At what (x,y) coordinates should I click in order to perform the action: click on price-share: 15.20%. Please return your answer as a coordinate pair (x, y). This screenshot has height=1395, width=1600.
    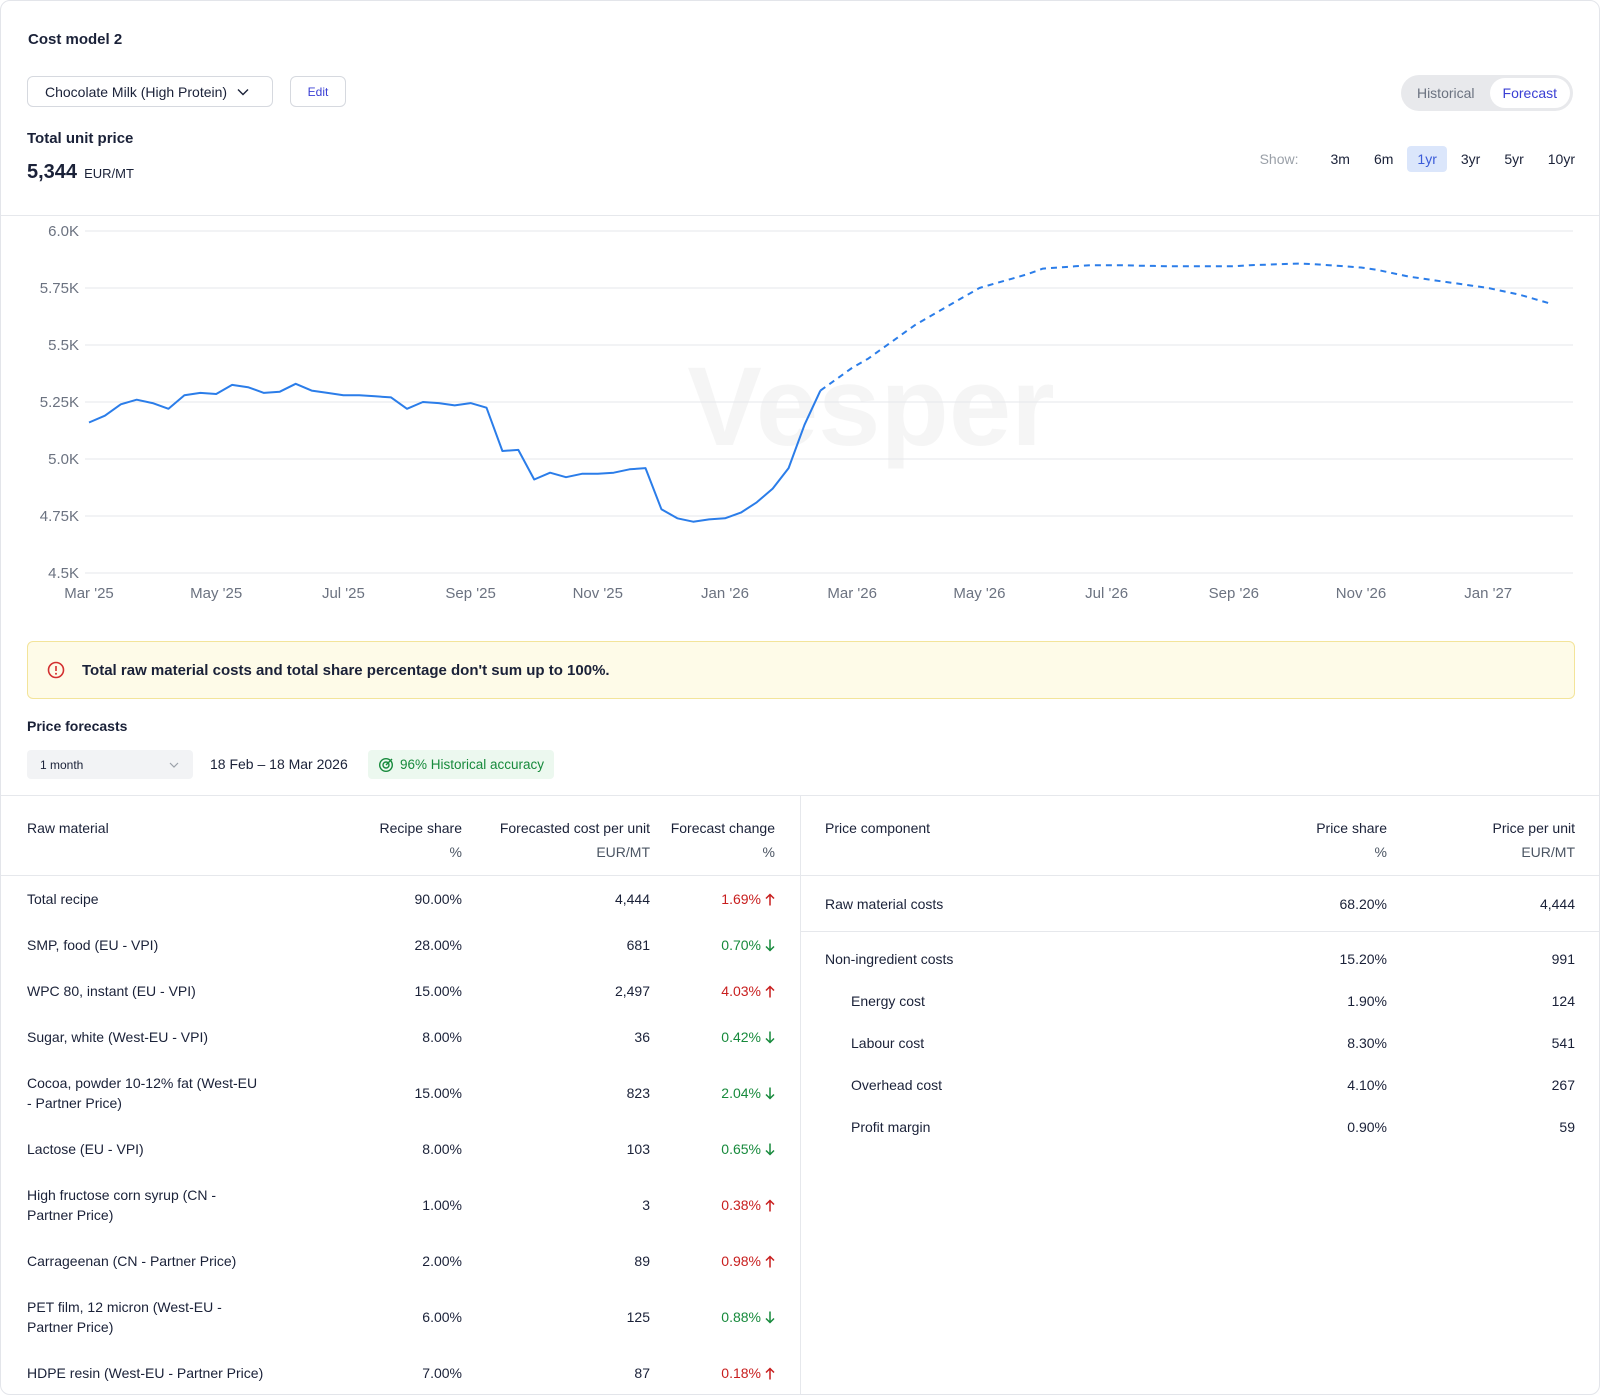
    Looking at the image, I should click on (1363, 959).